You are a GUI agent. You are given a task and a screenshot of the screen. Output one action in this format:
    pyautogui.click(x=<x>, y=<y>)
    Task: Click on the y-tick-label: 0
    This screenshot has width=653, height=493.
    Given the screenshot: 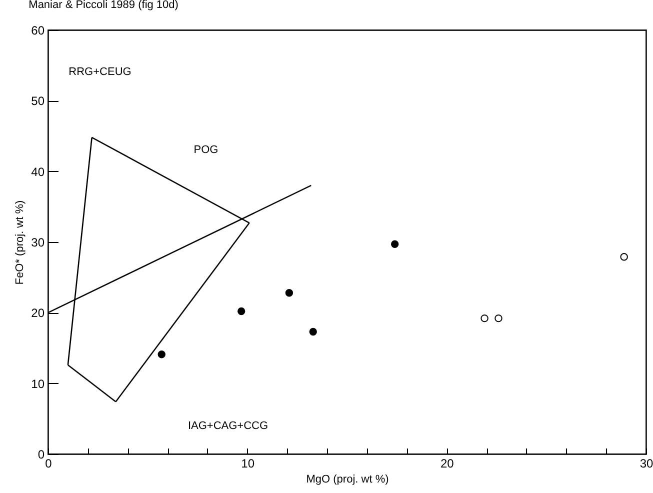 What is the action you would take?
    pyautogui.click(x=41, y=455)
    